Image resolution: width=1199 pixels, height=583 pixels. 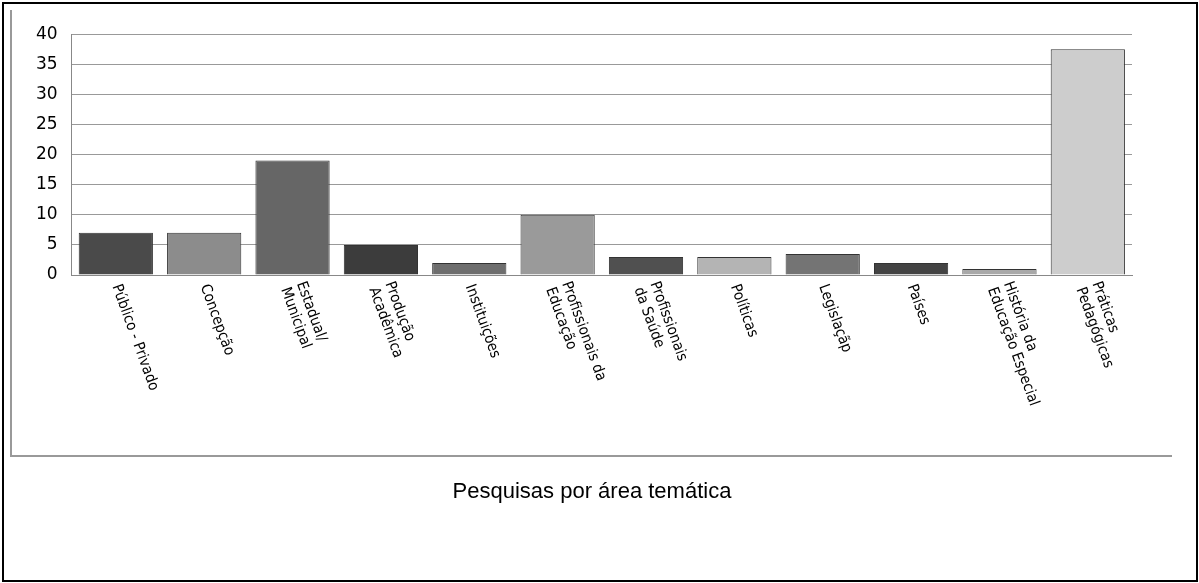 What do you see at coordinates (919, 304) in the screenshot?
I see `x-tick-label: Países` at bounding box center [919, 304].